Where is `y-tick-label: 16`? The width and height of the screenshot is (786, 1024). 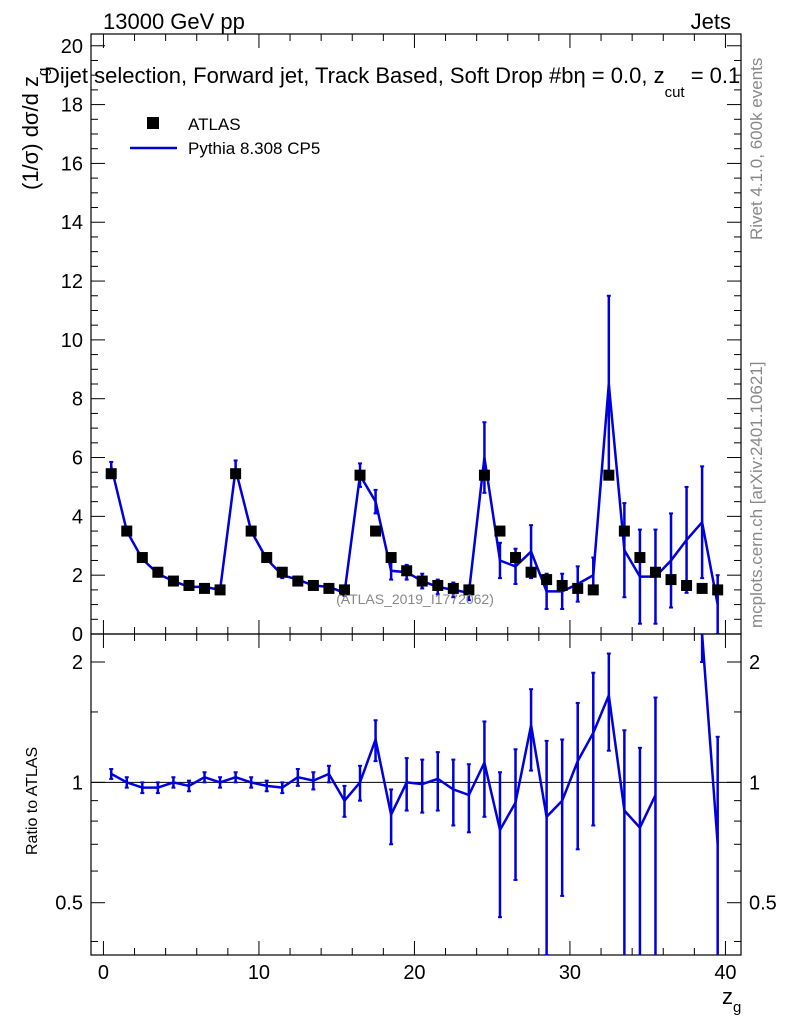
y-tick-label: 16 is located at coordinates (72, 164).